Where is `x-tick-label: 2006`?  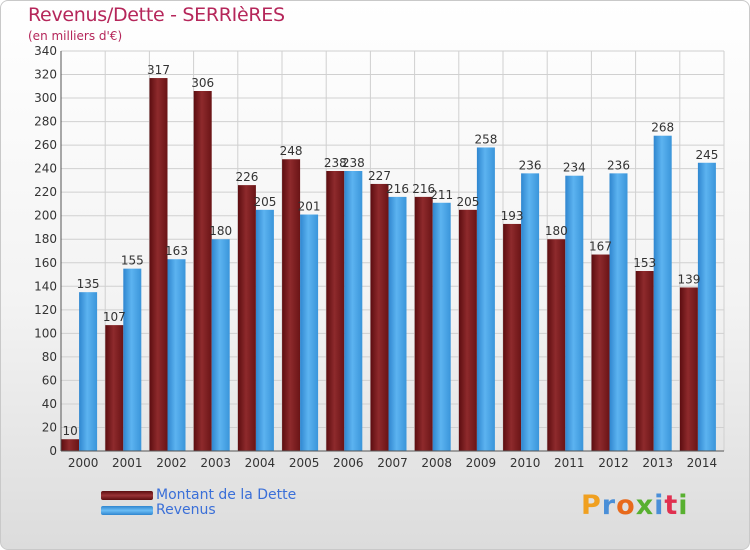
x-tick-label: 2006 is located at coordinates (348, 463).